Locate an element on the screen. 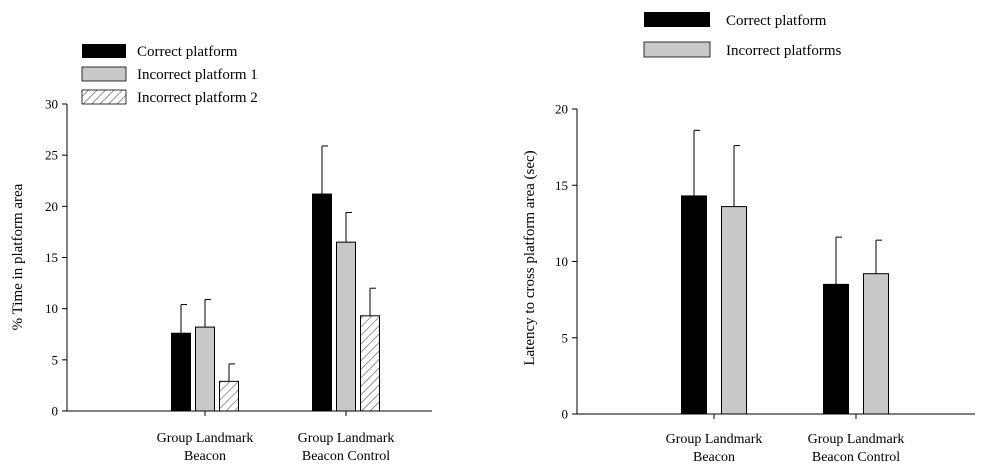  legend-label: Incorrect platform 2 is located at coordinates (197, 98).